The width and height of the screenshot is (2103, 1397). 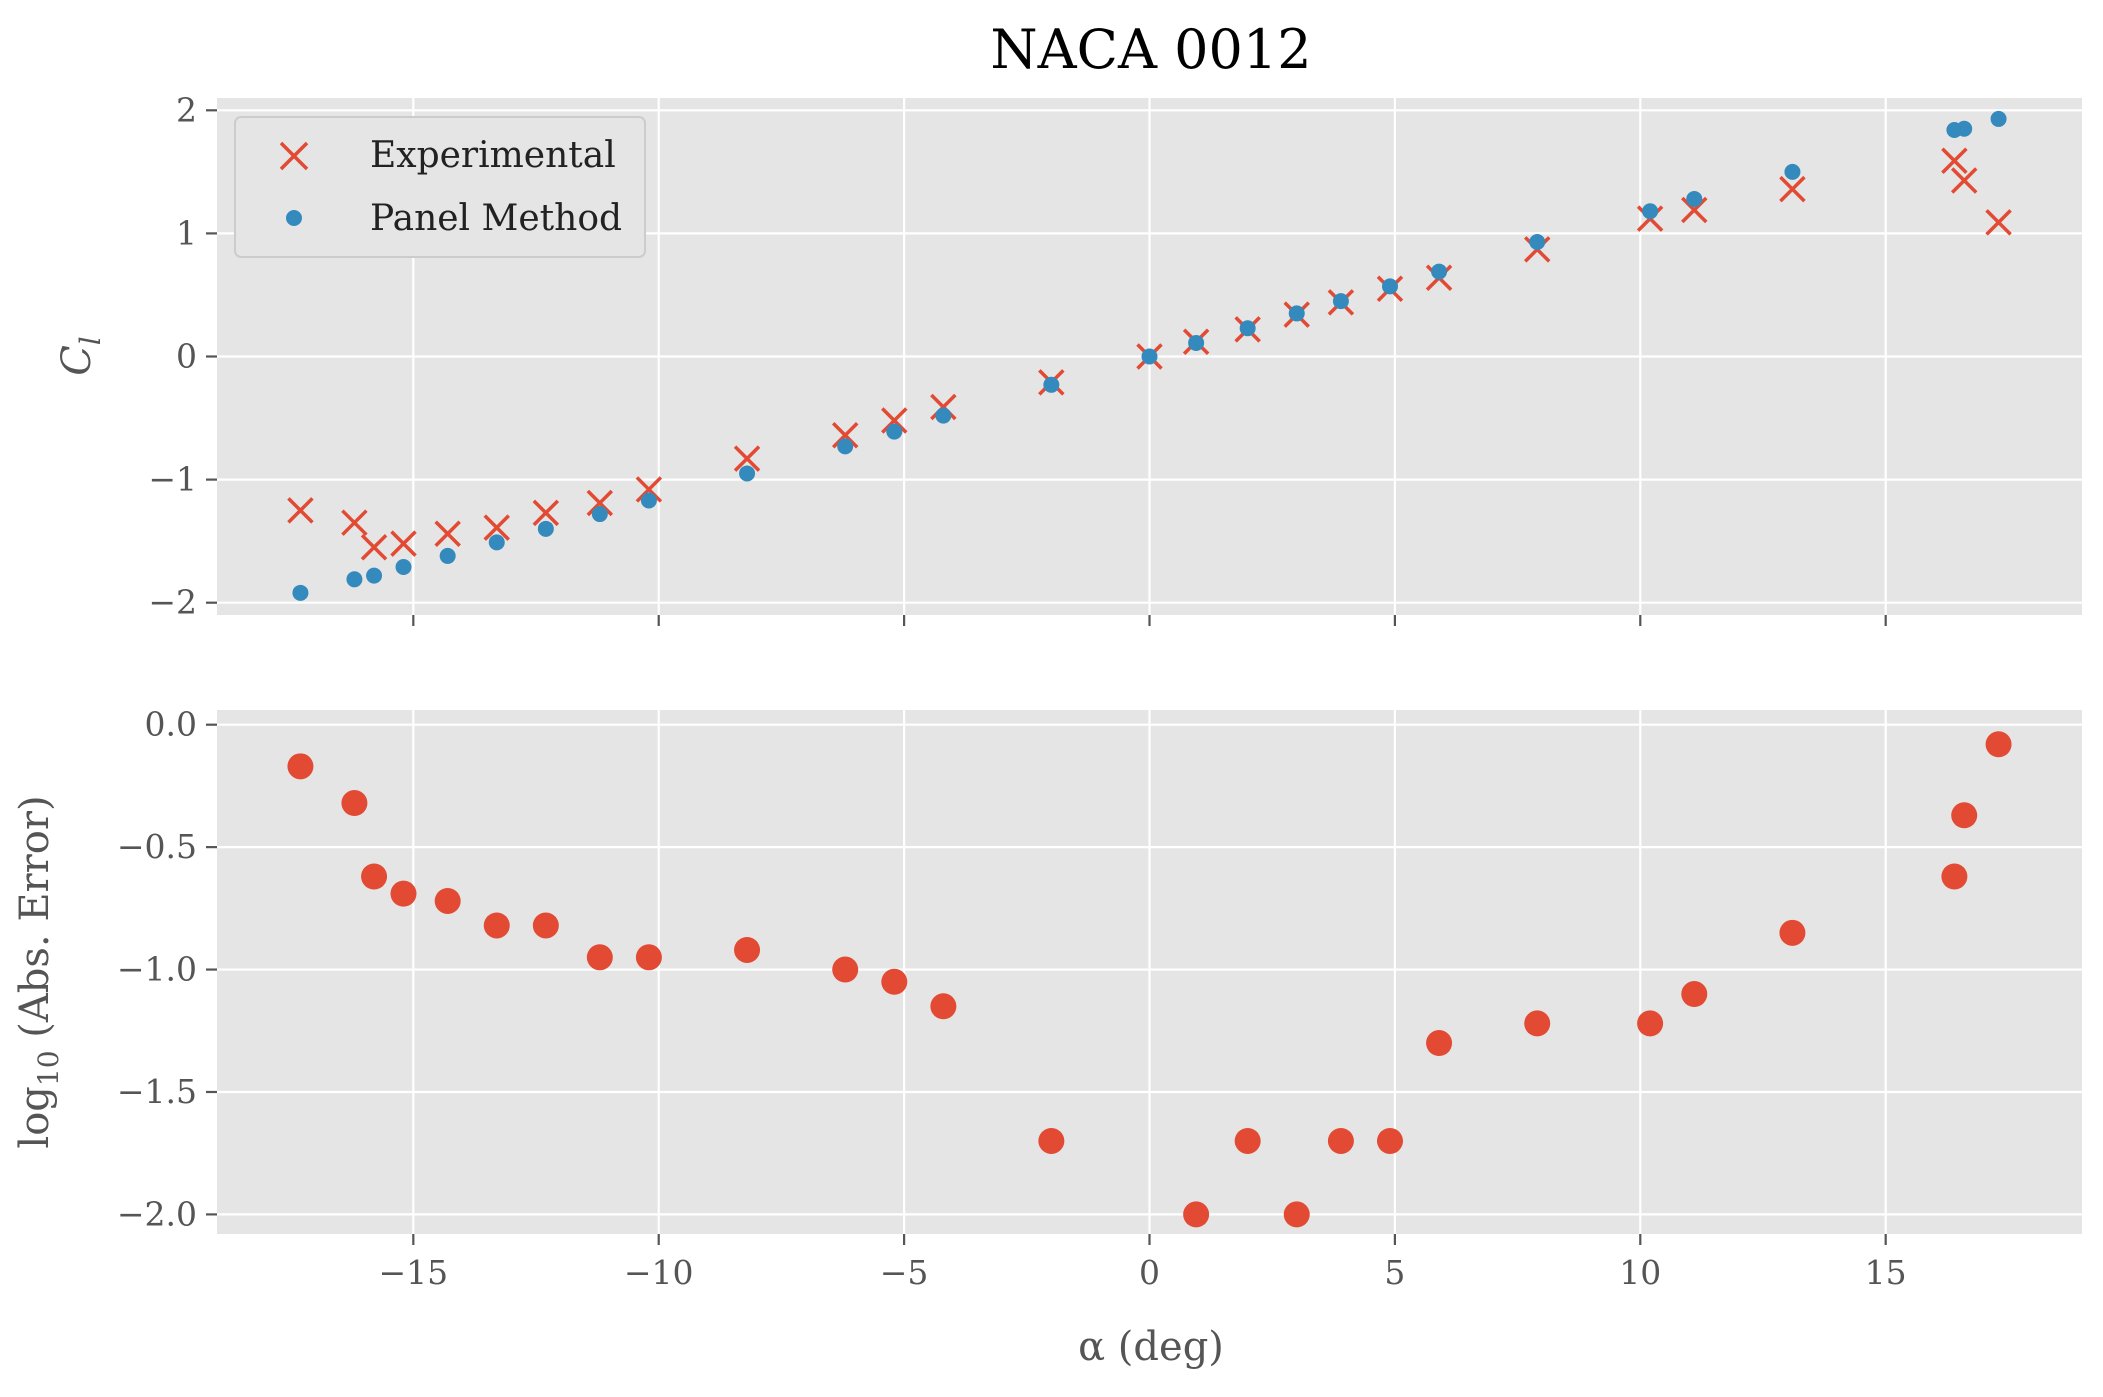 What do you see at coordinates (1640, 1272) in the screenshot?
I see `x-tick-label: 10` at bounding box center [1640, 1272].